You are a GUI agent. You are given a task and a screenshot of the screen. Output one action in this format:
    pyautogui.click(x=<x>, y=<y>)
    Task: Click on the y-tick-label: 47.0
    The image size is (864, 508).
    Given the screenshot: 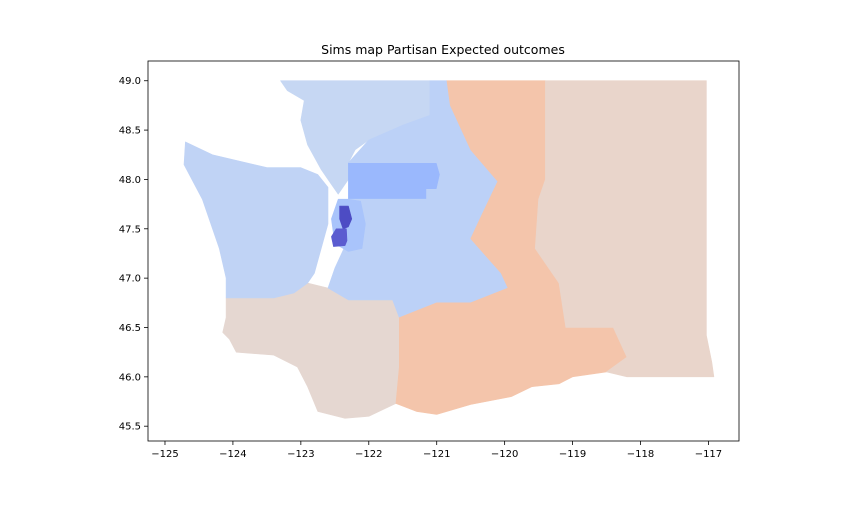 What is the action you would take?
    pyautogui.click(x=130, y=279)
    